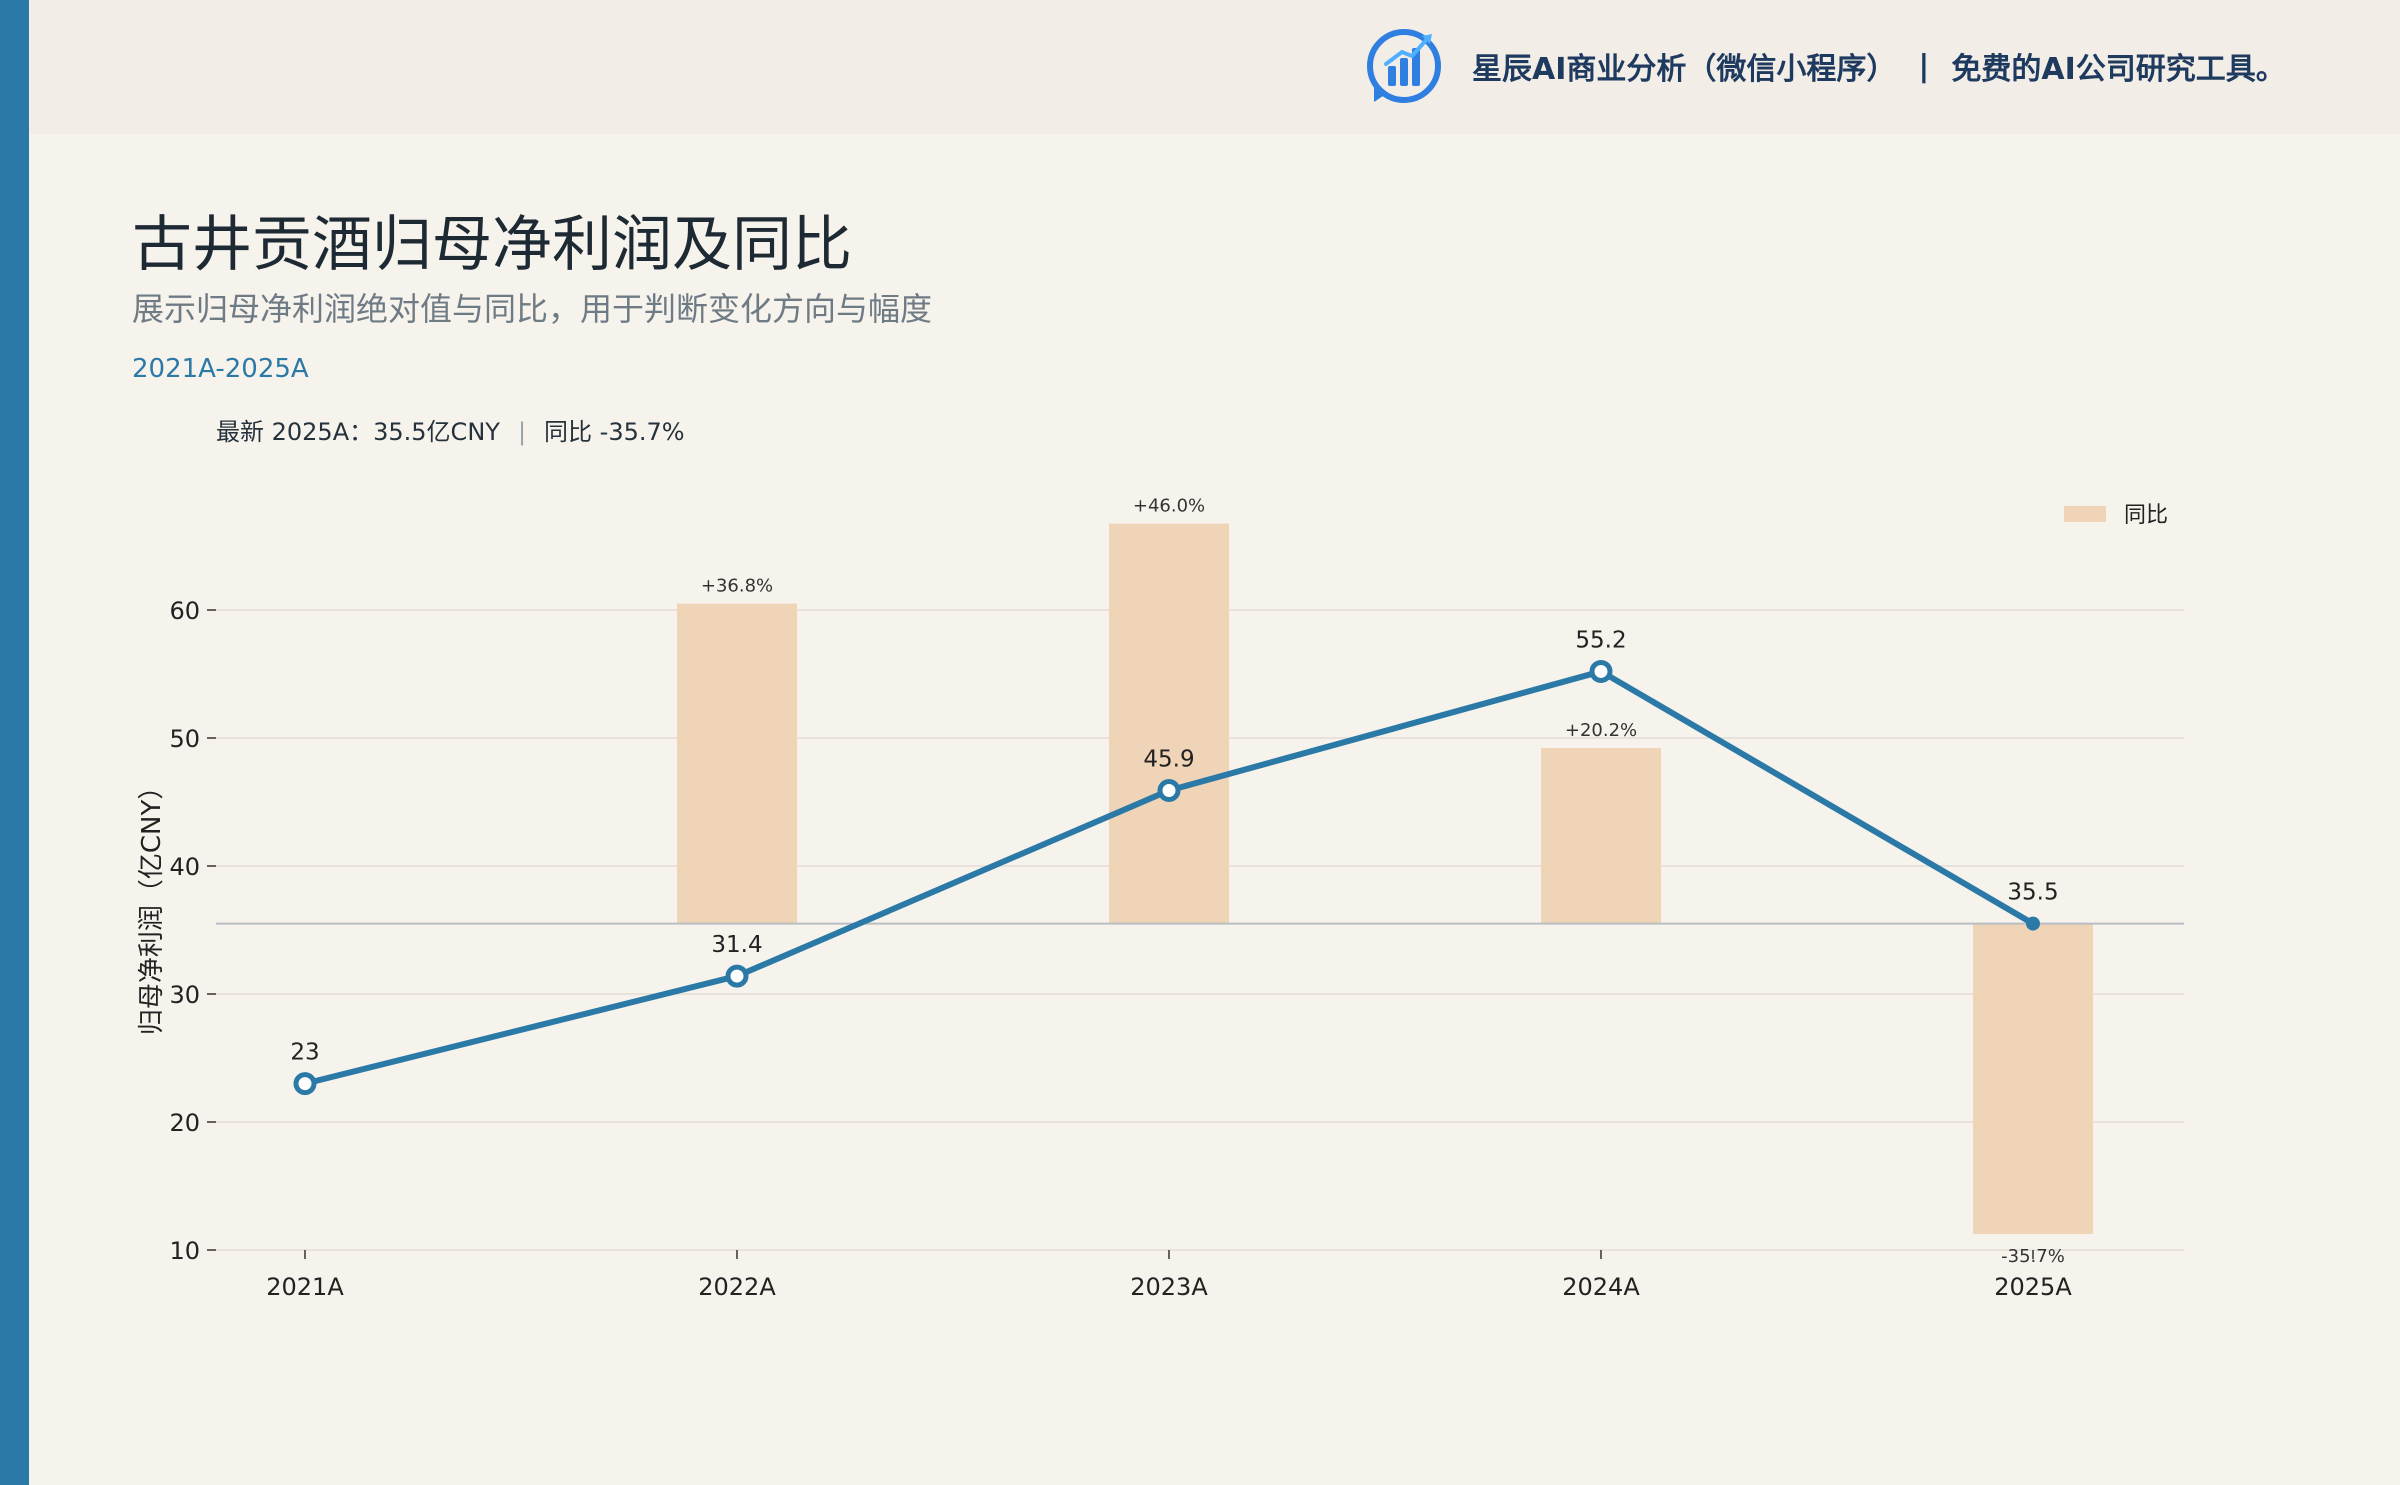  I want to click on latest-summary: 最新 2025A：35.5亿CNY | 同比 -35.7%, so click(450, 429).